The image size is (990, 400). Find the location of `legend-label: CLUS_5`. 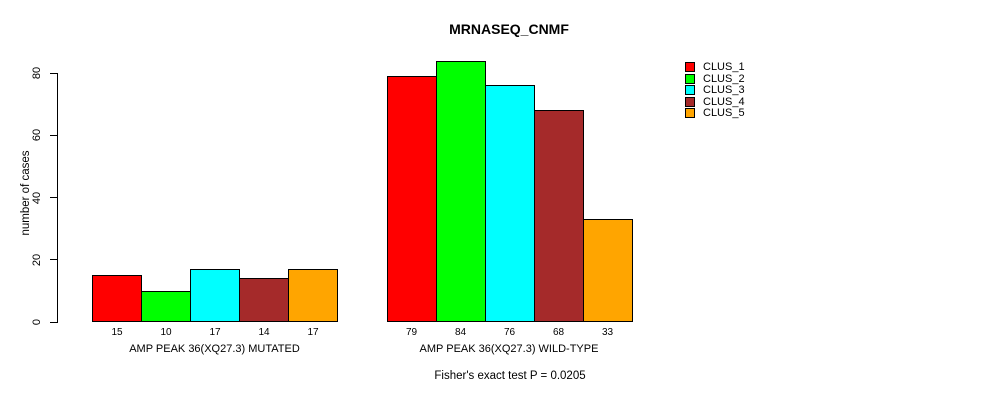

legend-label: CLUS_5 is located at coordinates (724, 113).